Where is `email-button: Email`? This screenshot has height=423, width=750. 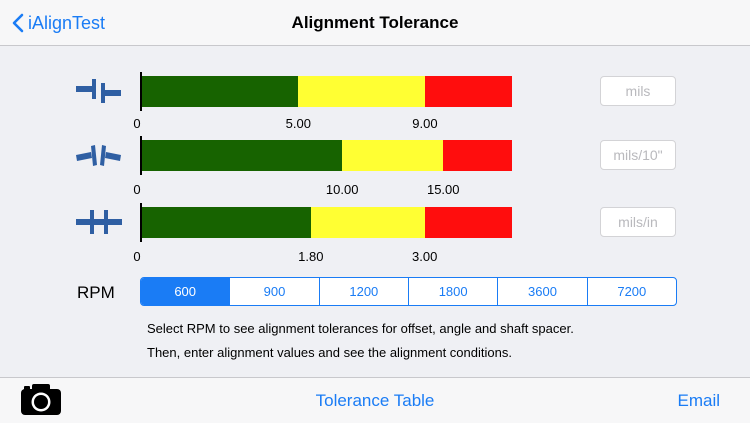 email-button: Email is located at coordinates (698, 400).